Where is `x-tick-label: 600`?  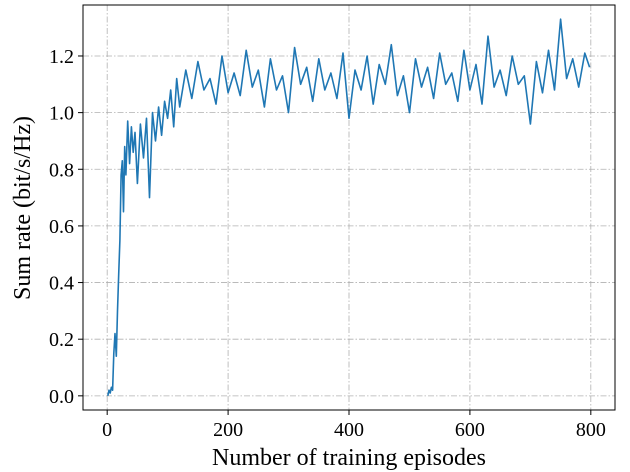
x-tick-label: 600 is located at coordinates (470, 430).